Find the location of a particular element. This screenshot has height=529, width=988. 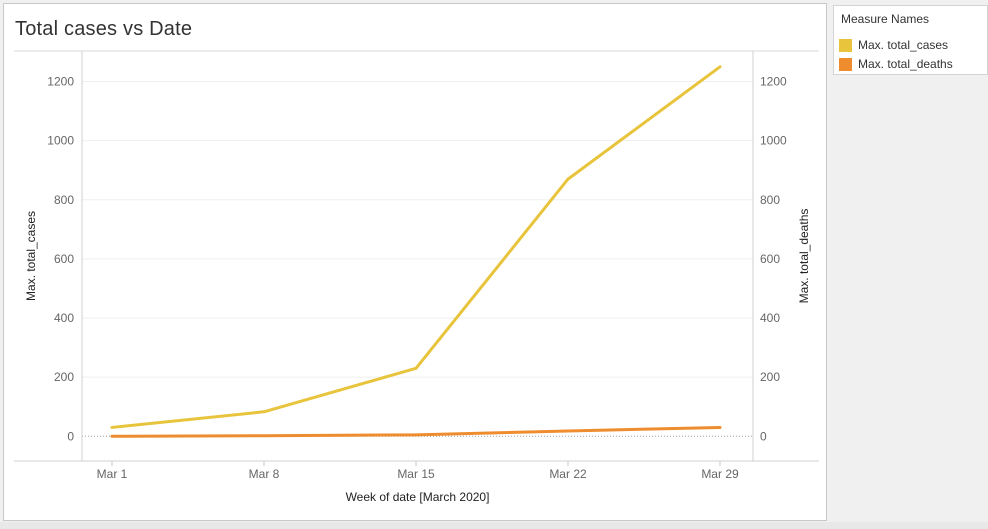

x-tick-label: Mar 22 is located at coordinates (568, 474).